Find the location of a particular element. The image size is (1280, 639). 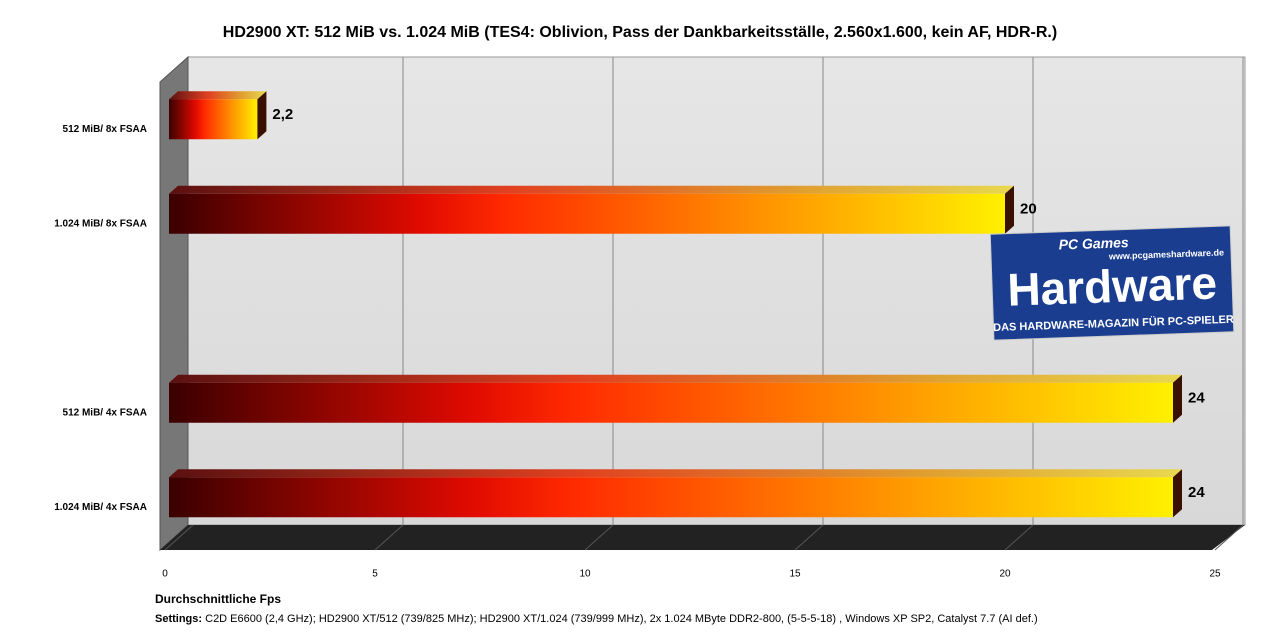

x-axis-title: Durchschnittliche Fps is located at coordinates (218, 599).